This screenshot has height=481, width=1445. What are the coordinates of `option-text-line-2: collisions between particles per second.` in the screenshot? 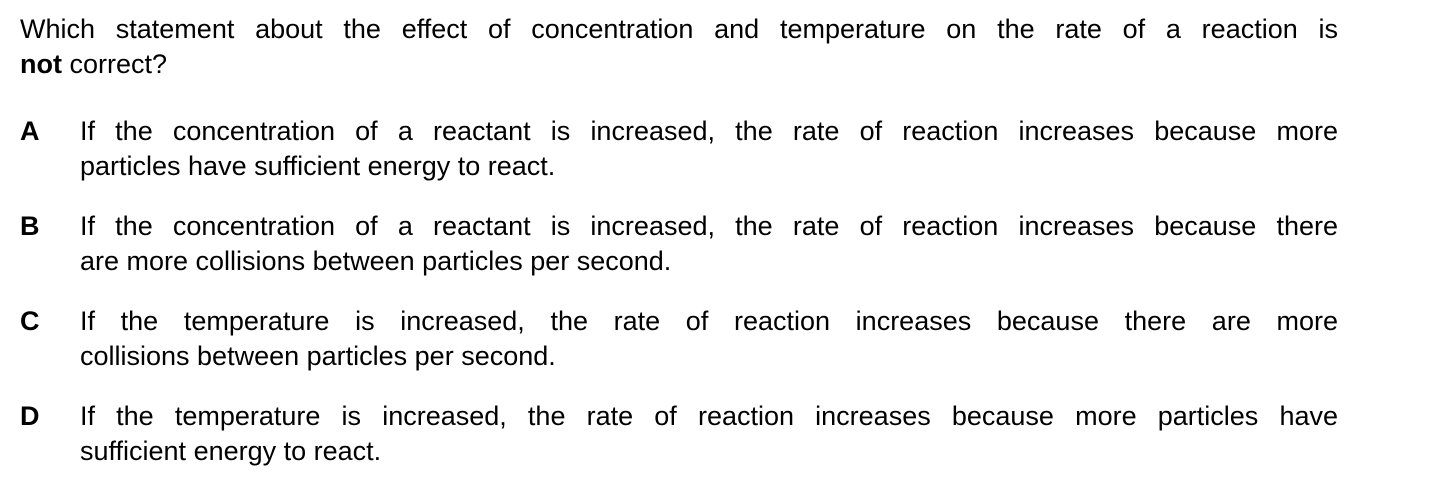 It's located at (318, 356).